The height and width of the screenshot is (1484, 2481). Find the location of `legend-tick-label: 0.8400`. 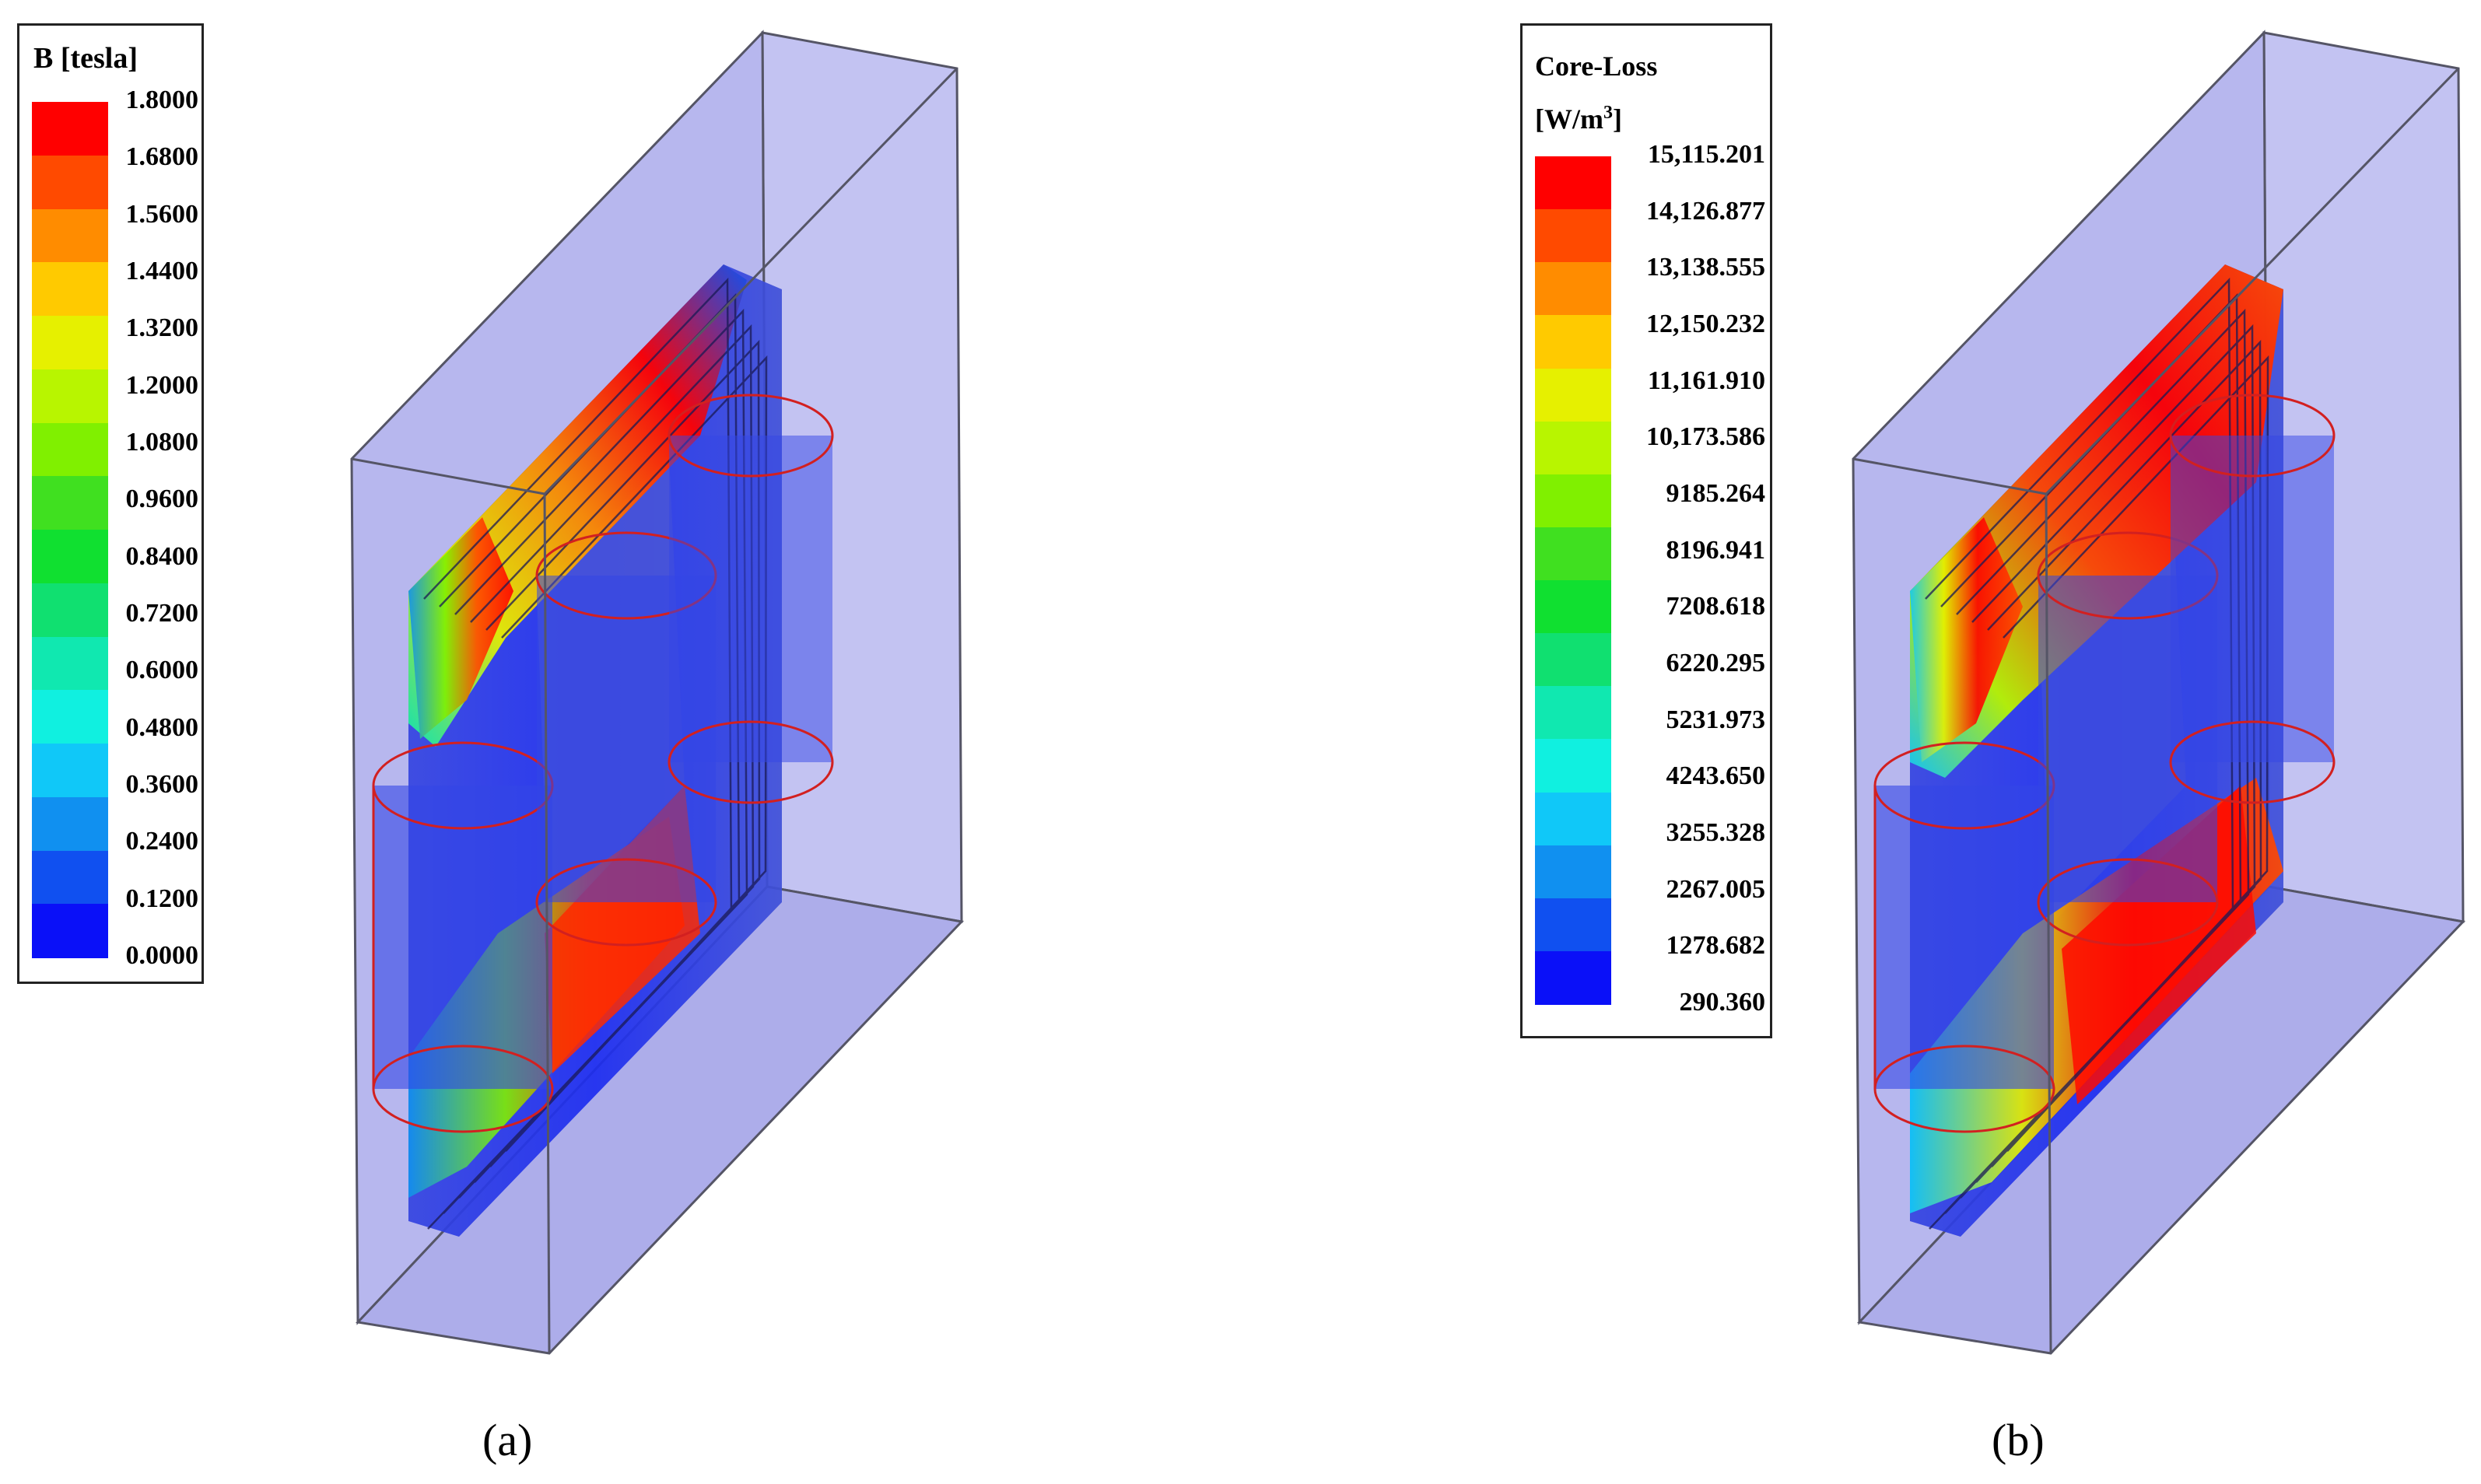

legend-tick-label: 0.8400 is located at coordinates (162, 556).